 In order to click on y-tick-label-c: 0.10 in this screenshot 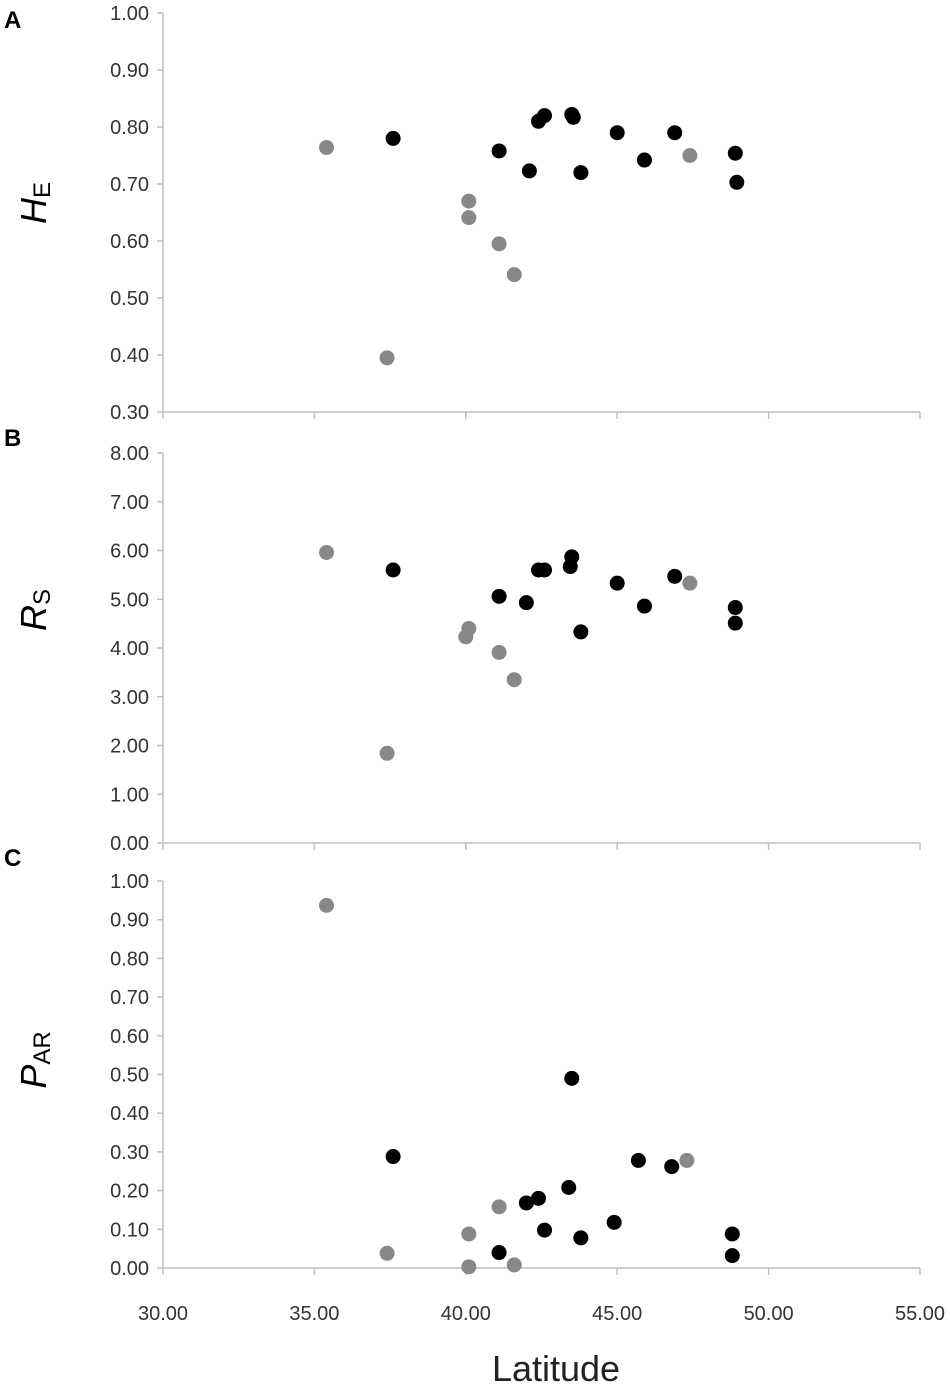, I will do `click(129, 1230)`.